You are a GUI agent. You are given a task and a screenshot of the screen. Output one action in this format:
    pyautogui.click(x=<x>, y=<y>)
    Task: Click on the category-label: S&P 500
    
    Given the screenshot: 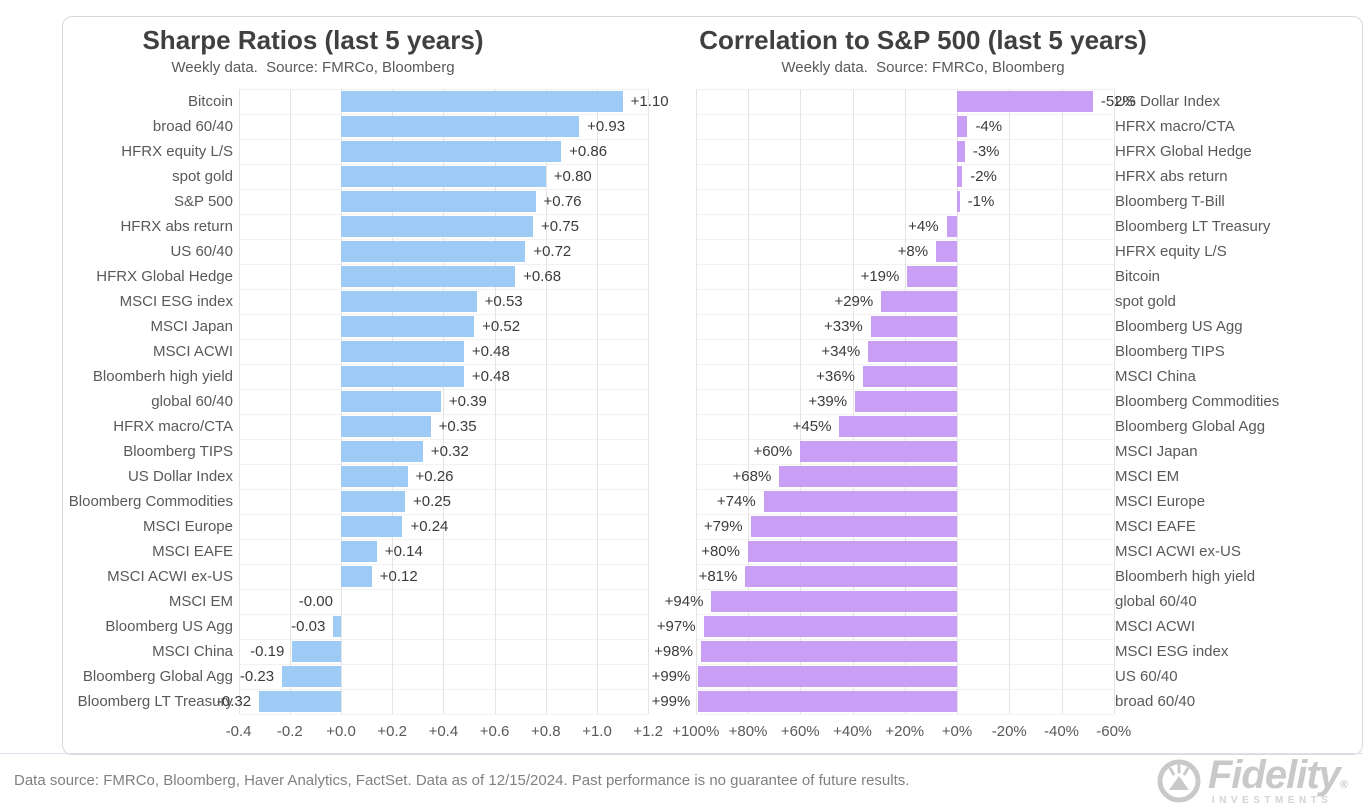 What is the action you would take?
    pyautogui.click(x=203, y=201)
    